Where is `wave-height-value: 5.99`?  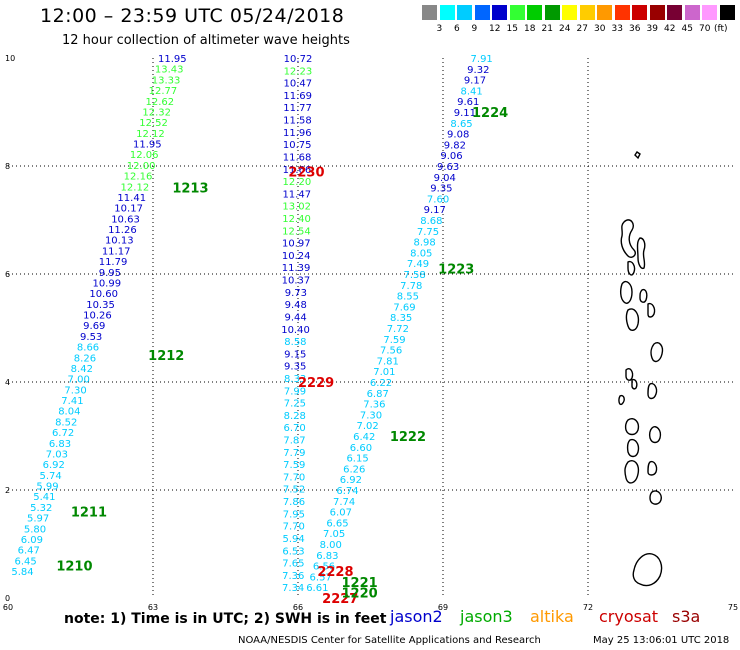
wave-height-value: 5.99 is located at coordinates (47, 487).